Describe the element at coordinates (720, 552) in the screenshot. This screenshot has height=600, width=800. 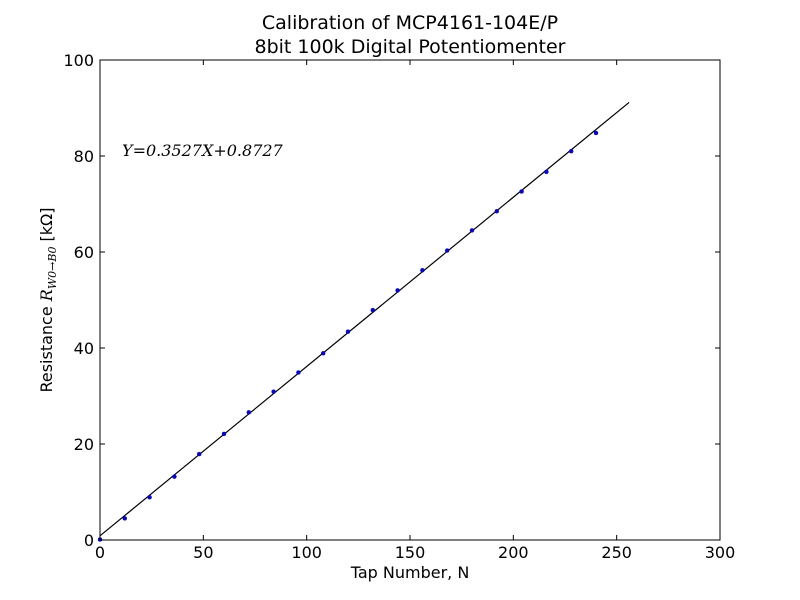
I see `x-tick-label: 300` at that location.